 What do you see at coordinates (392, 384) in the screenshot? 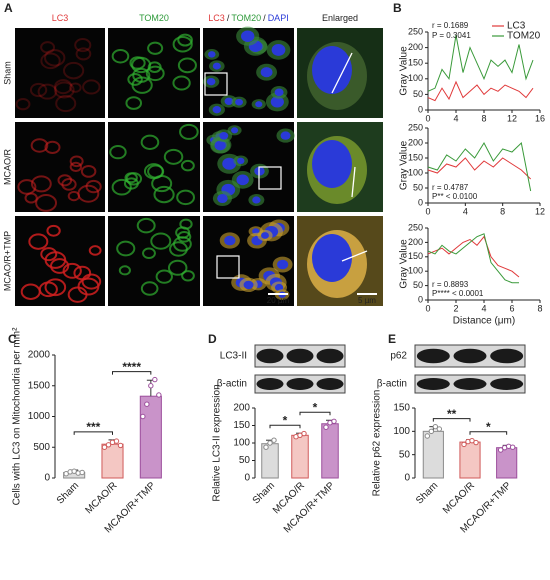
I see `blot-label: β-actin` at bounding box center [392, 384].